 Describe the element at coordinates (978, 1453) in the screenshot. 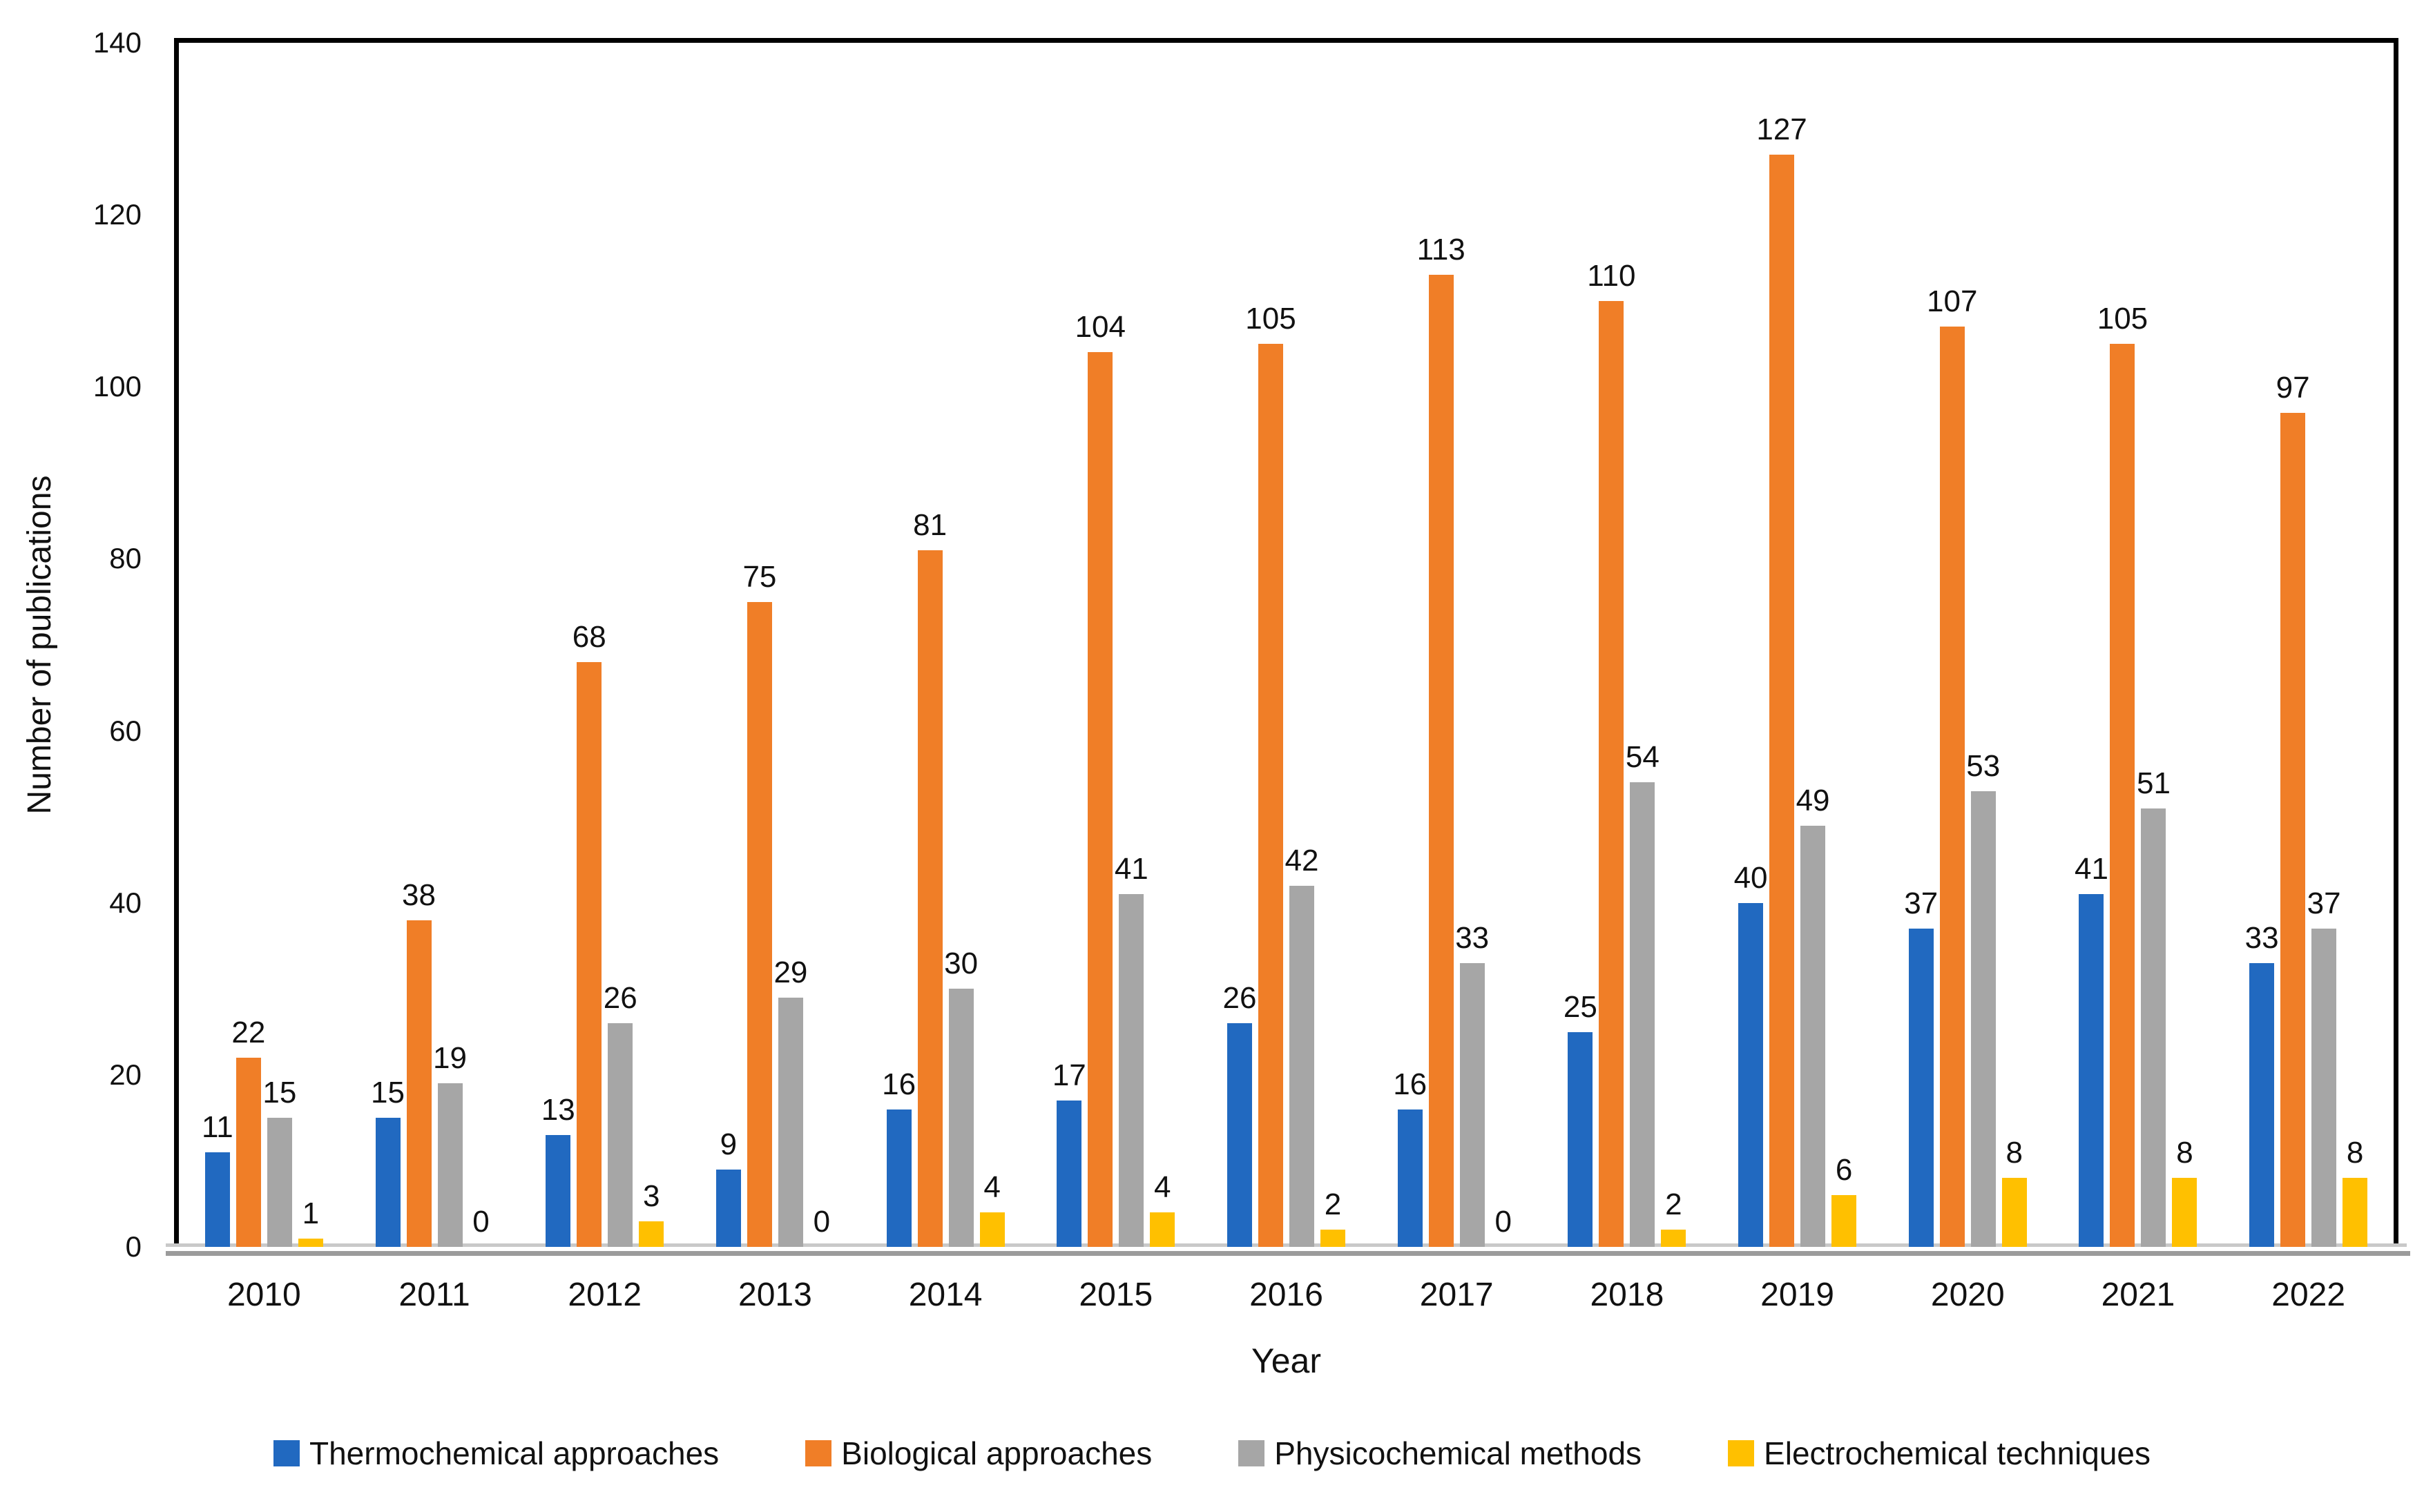

I see `legend-item: Biological approaches` at that location.